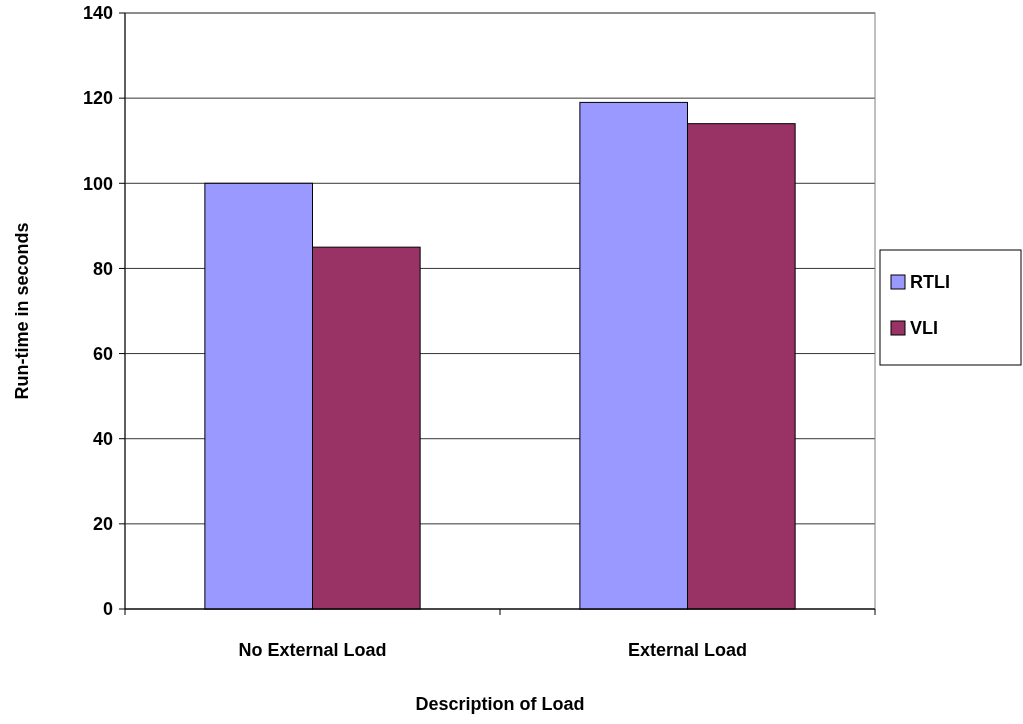 This screenshot has width=1023, height=724. I want to click on x-axis-title: Description of Load, so click(500, 704).